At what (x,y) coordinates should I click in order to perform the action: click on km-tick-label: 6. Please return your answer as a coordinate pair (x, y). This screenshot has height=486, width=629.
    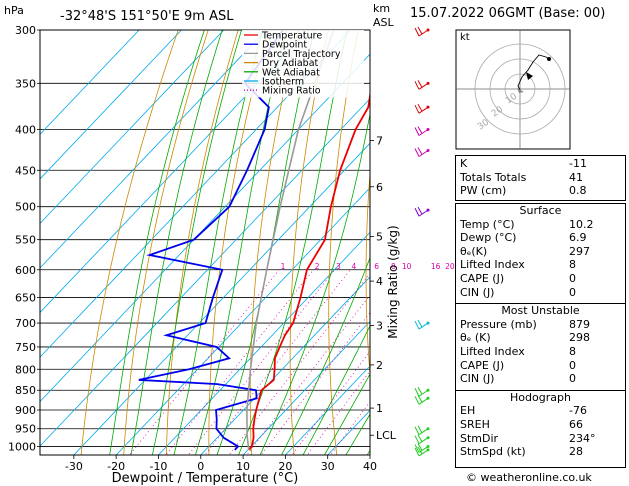
    Looking at the image, I should click on (379, 187).